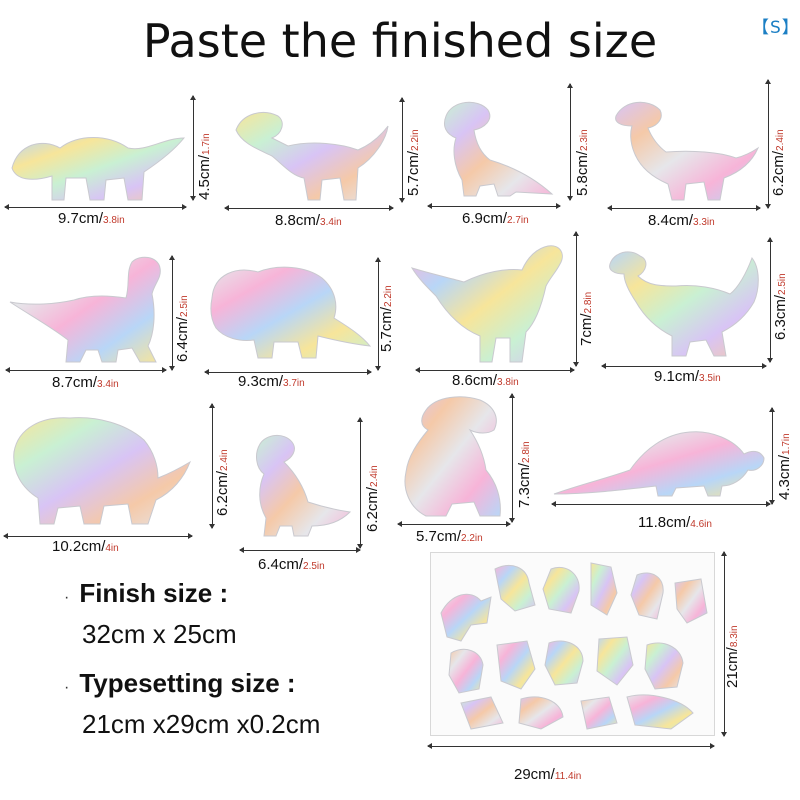 This screenshot has height=800, width=800. I want to click on height-label: 6.4cm/2.5in, so click(182, 328).